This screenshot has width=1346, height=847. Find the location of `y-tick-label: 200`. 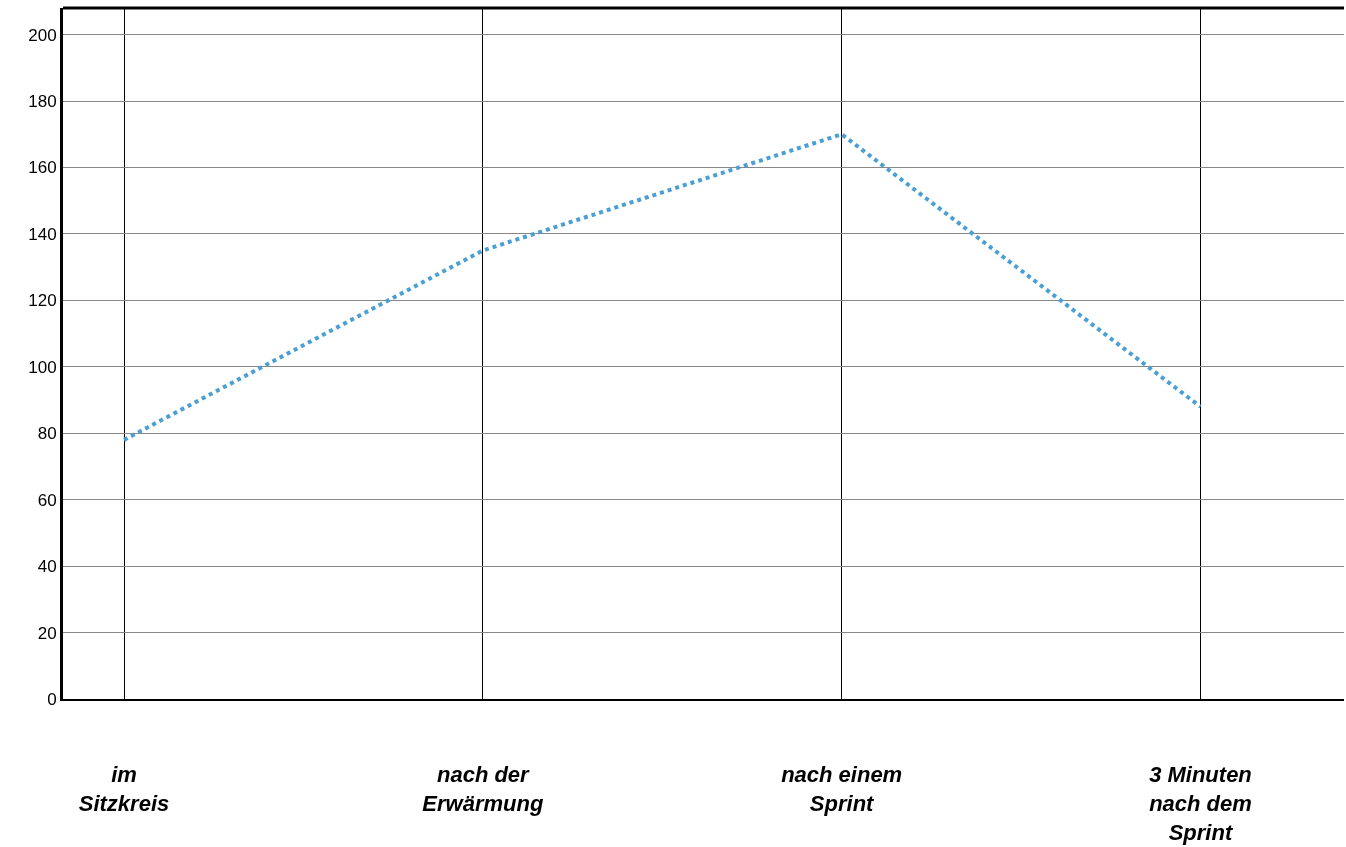

y-tick-label: 200 is located at coordinates (42, 35).